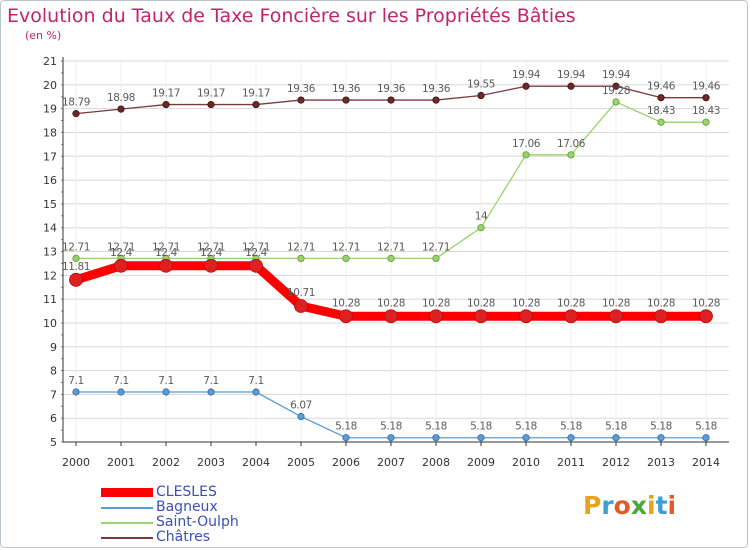  What do you see at coordinates (187, 507) in the screenshot?
I see `legend-label: Bagneux` at bounding box center [187, 507].